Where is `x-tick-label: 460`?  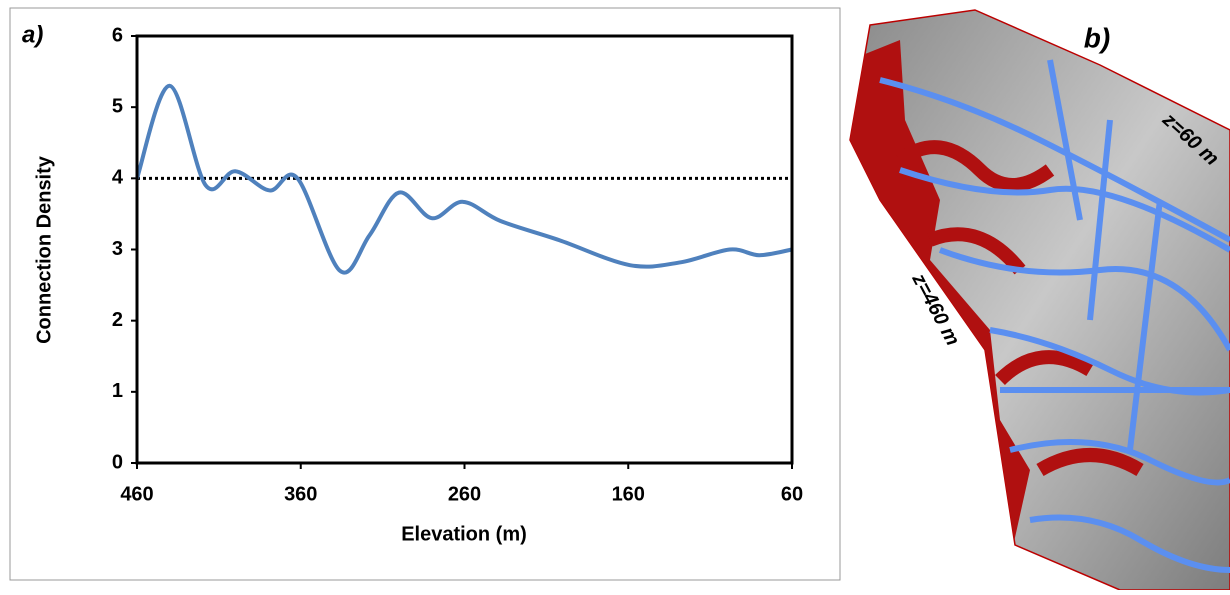
x-tick-label: 460 is located at coordinates (136, 494).